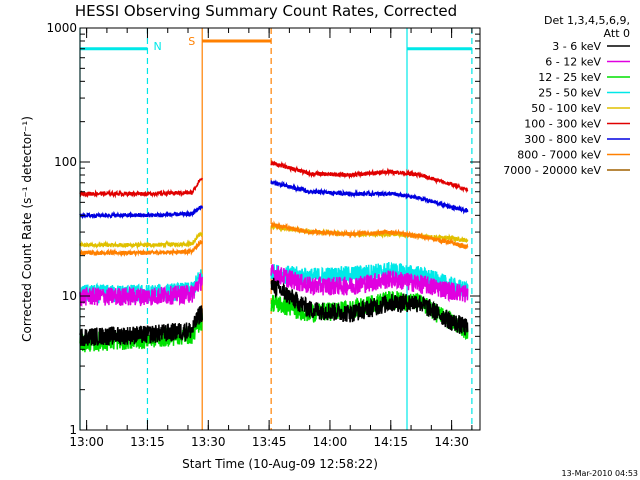 This screenshot has width=640, height=480. What do you see at coordinates (569, 93) in the screenshot?
I see `legend-entry-label: 25 - 50 keV` at bounding box center [569, 93].